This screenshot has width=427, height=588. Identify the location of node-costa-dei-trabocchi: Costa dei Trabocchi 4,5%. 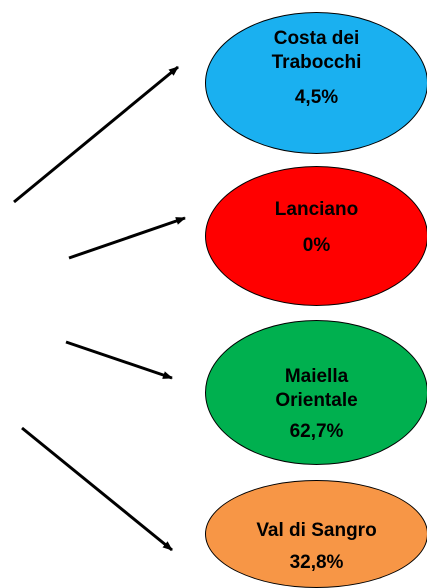
(316, 83).